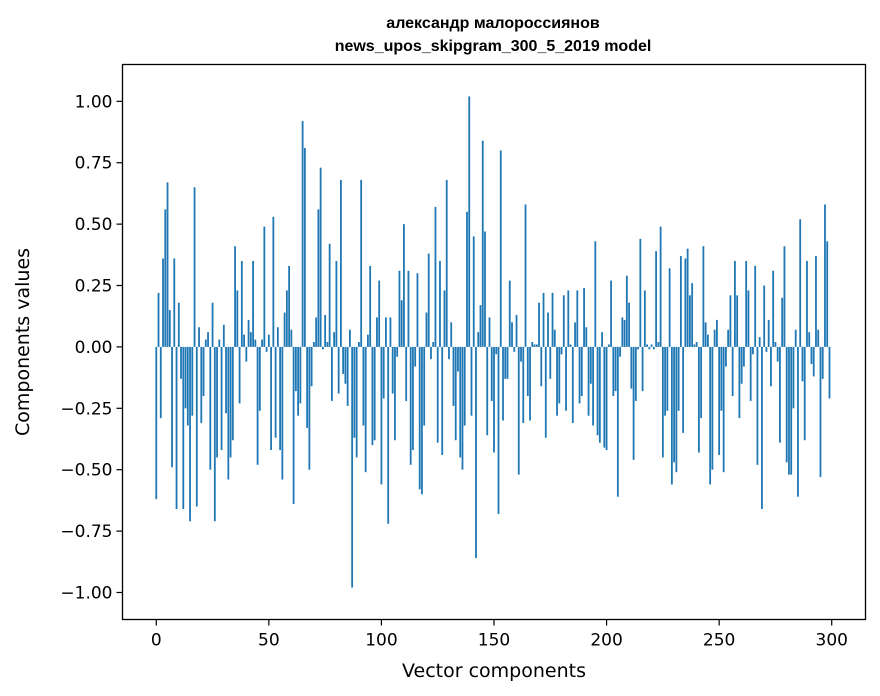  Describe the element at coordinates (499, 635) in the screenshot. I see `x-ticks: 0 50 100 150 200 250 300` at that location.